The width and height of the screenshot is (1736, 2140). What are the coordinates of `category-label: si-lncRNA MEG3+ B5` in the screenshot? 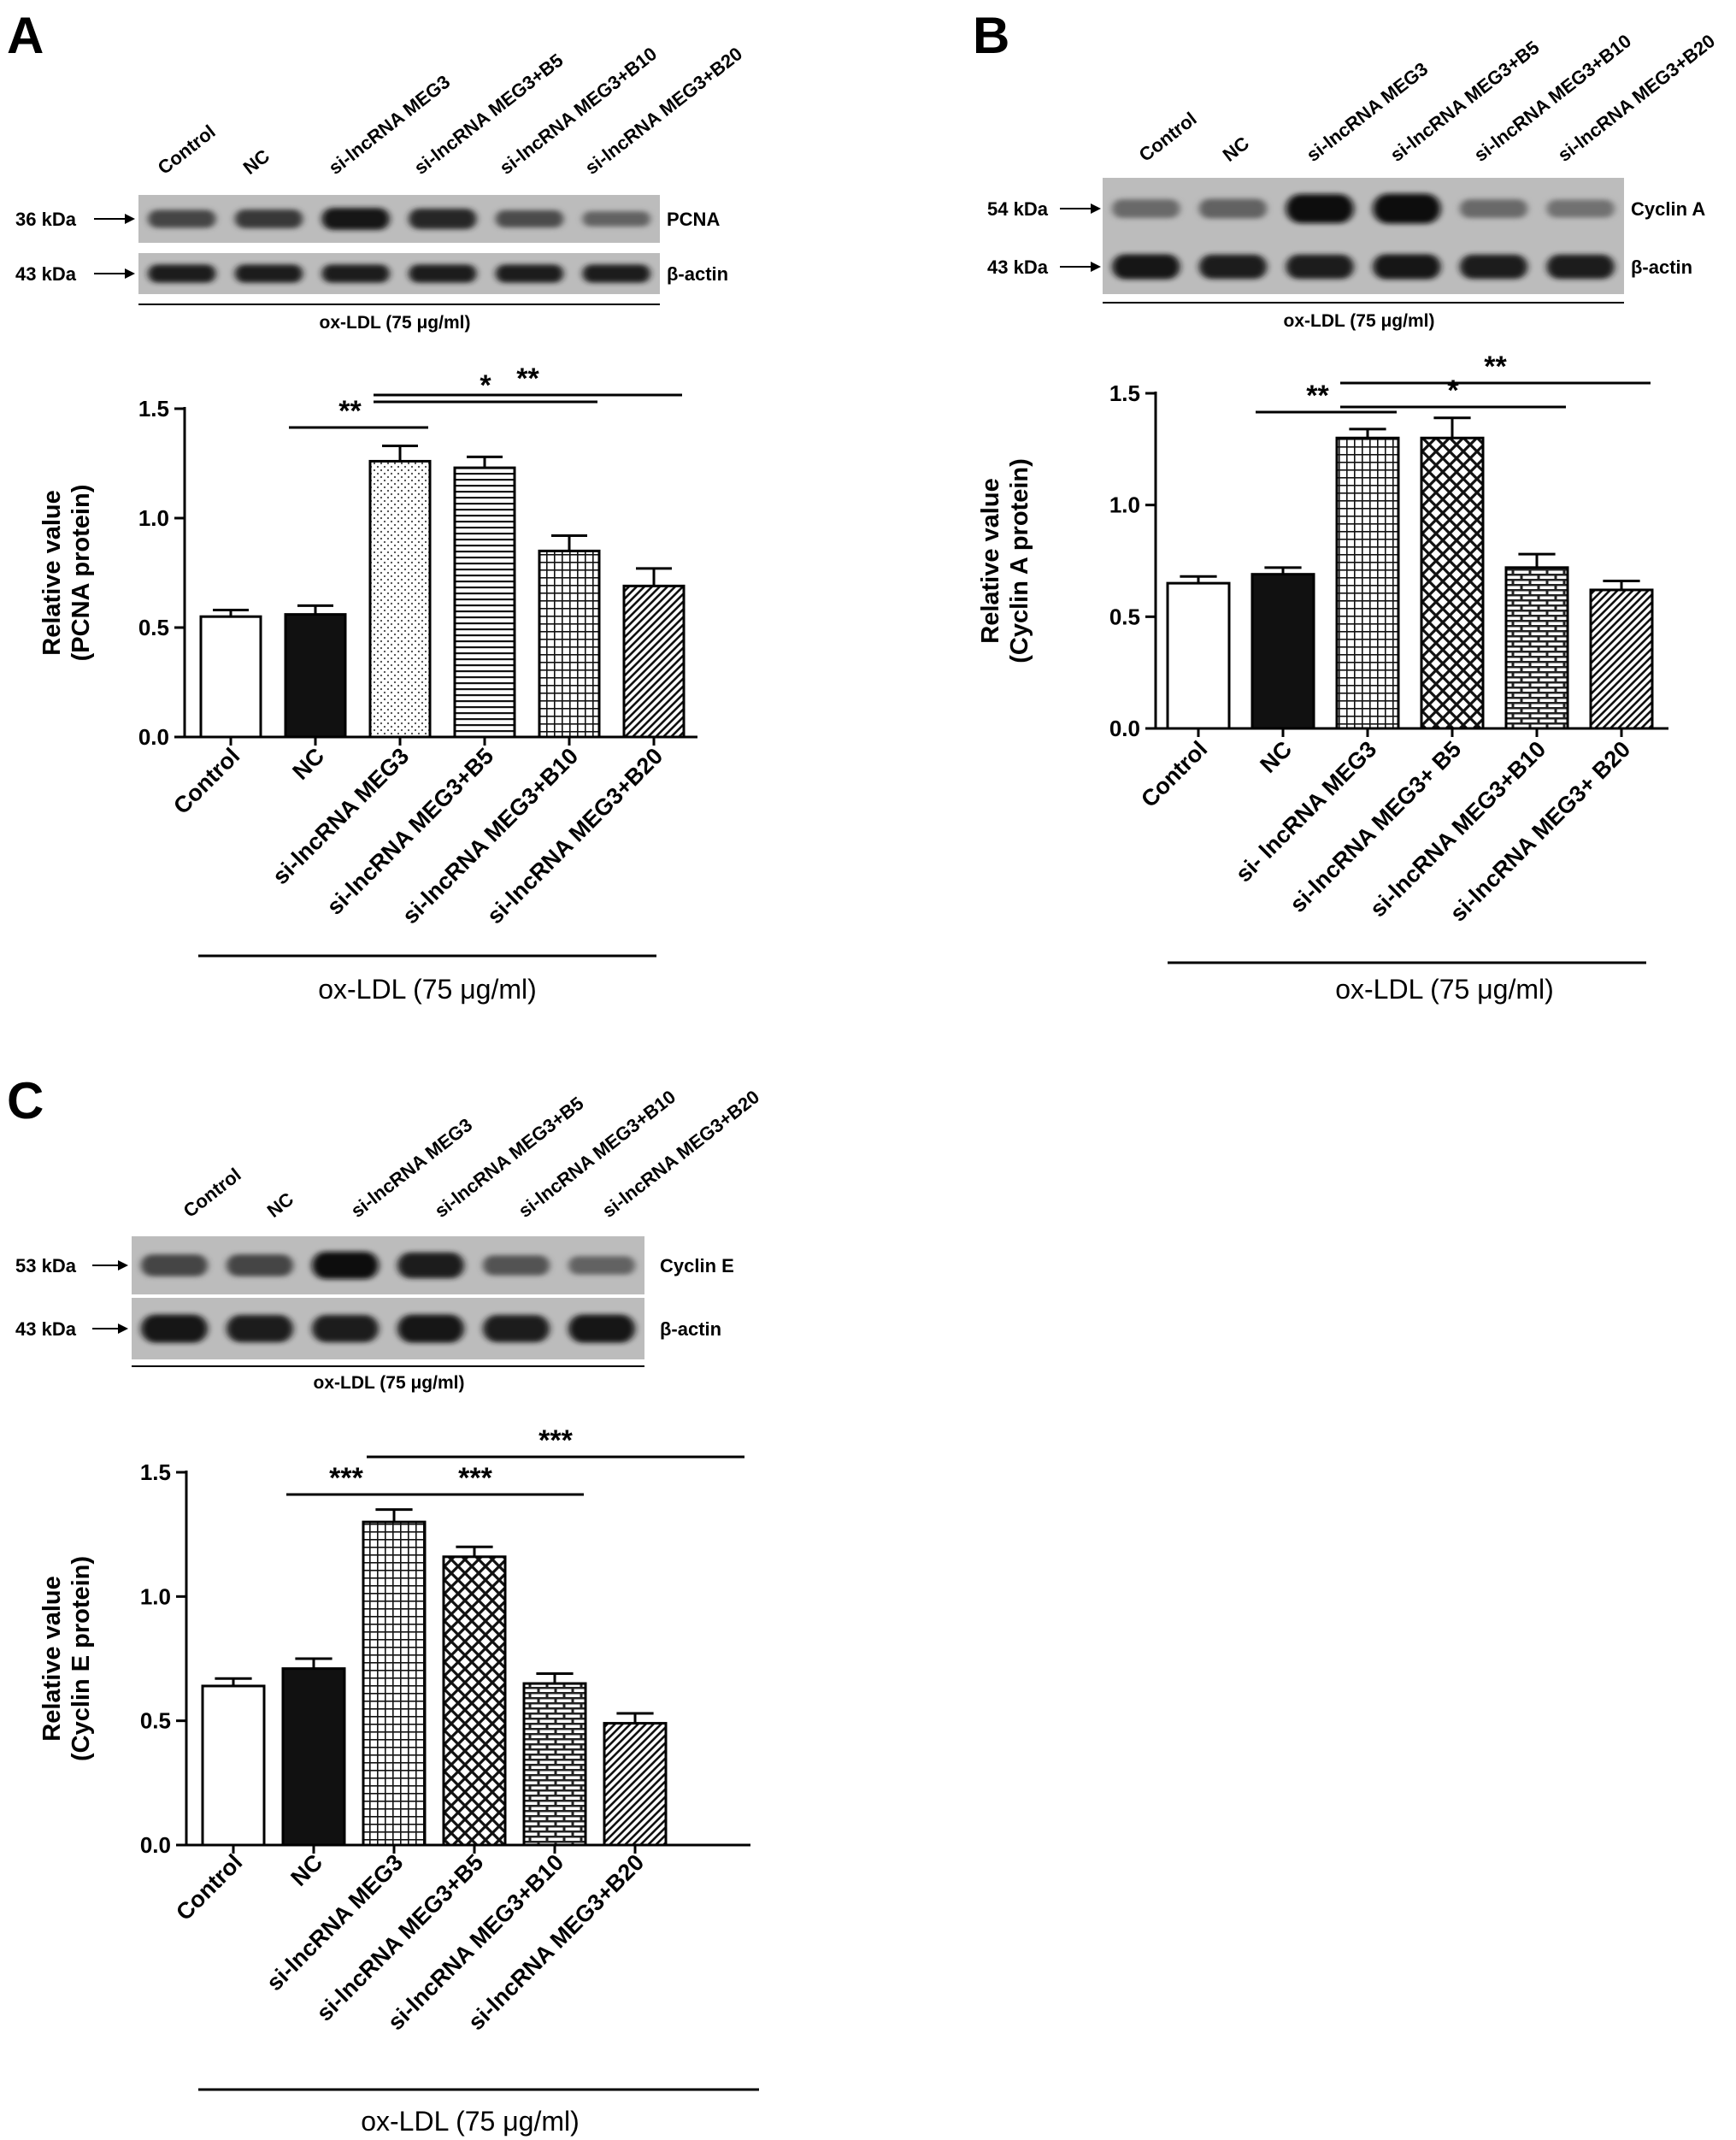 It's located at (1375, 826).